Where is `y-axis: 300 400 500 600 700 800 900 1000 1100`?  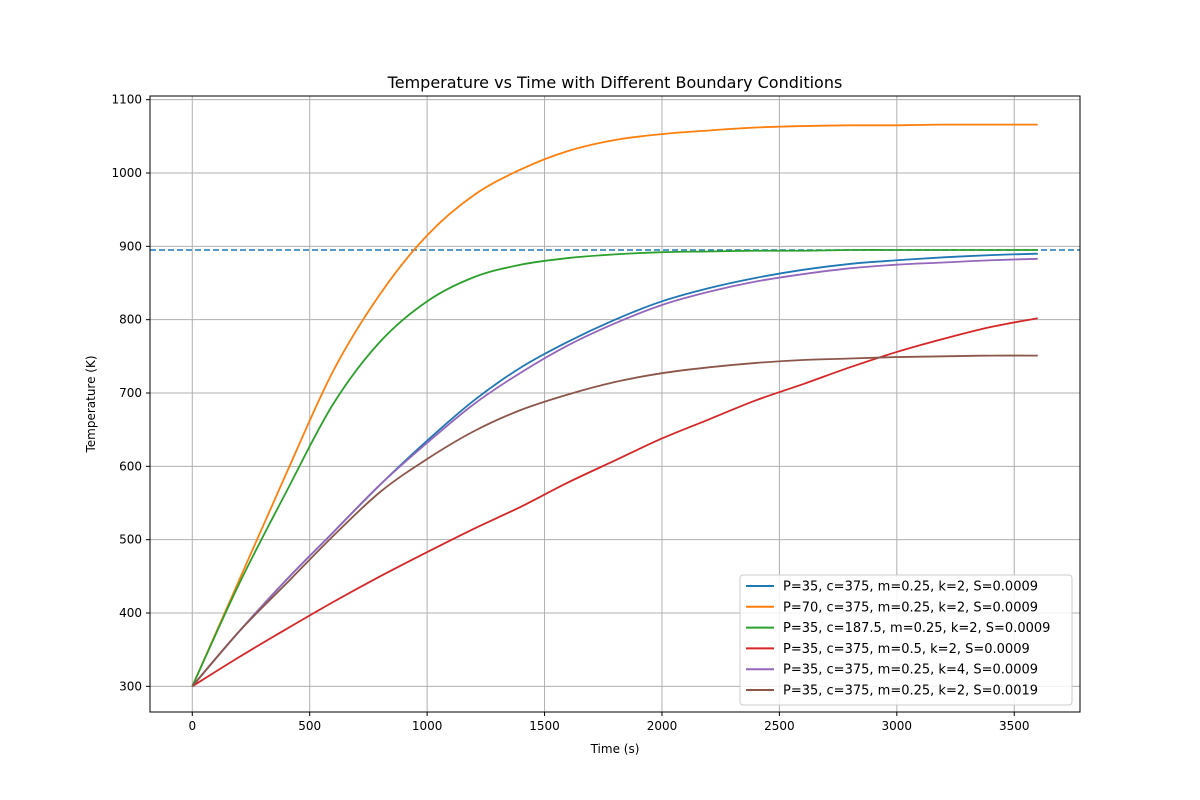
y-axis: 300 400 500 600 700 800 900 1000 1100 is located at coordinates (130, 393).